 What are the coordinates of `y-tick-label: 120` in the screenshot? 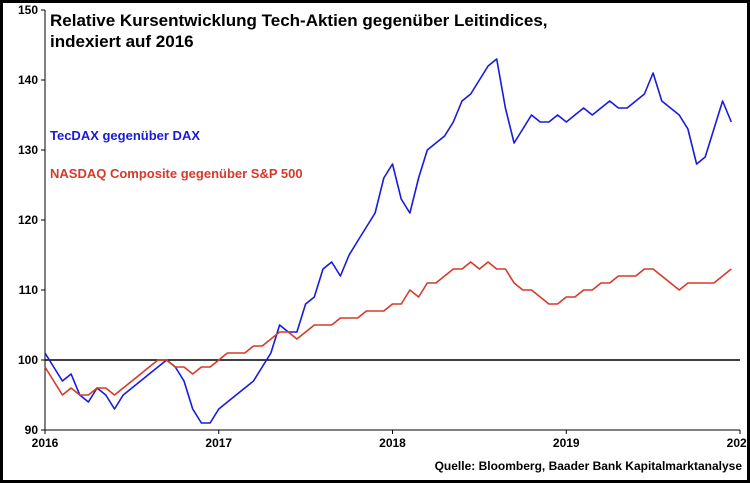 It's located at (28, 220).